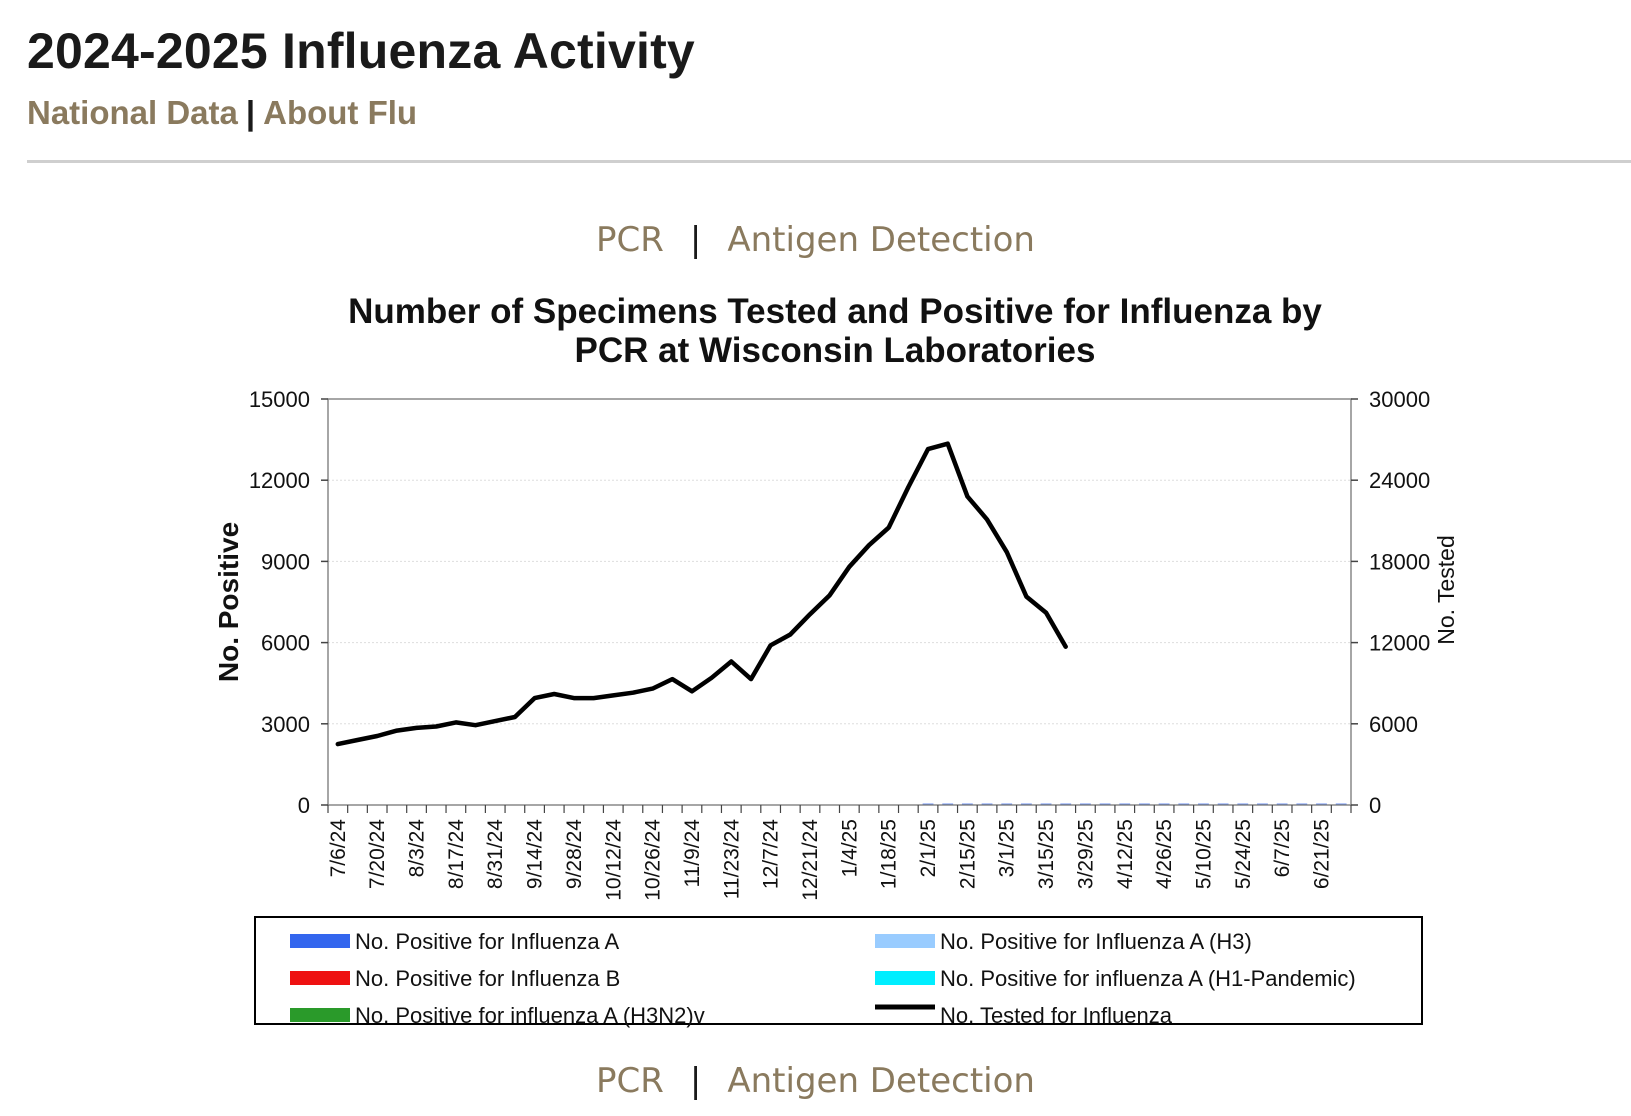  What do you see at coordinates (279, 480) in the screenshot?
I see `y-tick-label: 12000` at bounding box center [279, 480].